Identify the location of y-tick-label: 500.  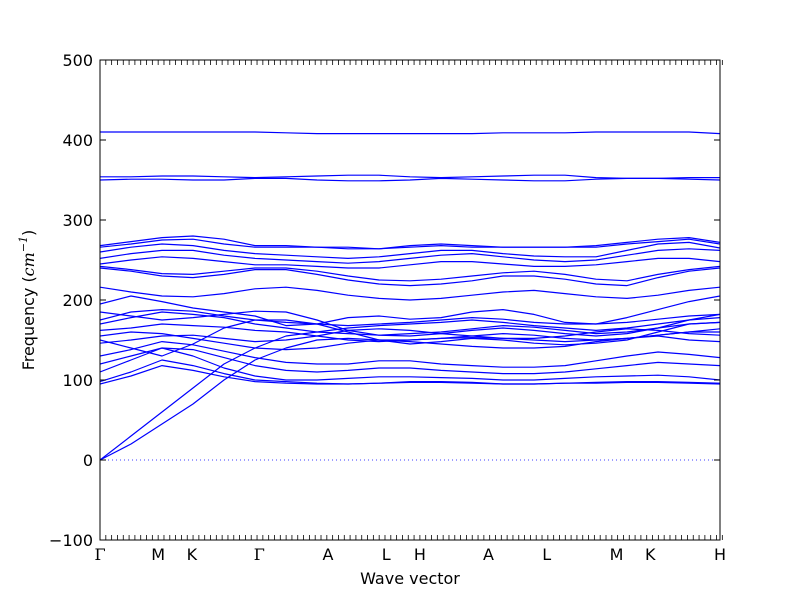
(77, 60).